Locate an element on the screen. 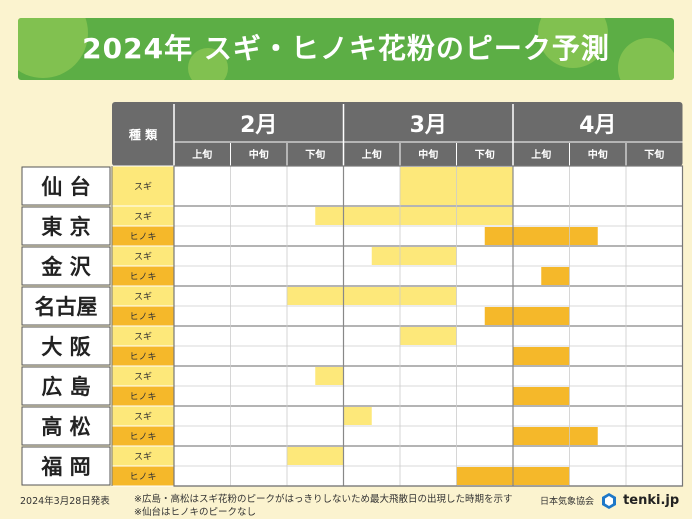 This screenshot has height=519, width=692. city-name: 広 島 is located at coordinates (65, 387).